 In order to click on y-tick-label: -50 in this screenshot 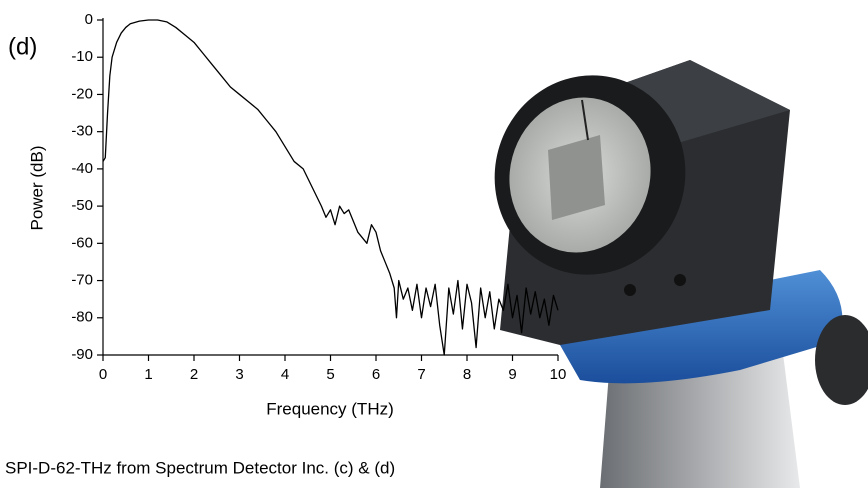, I will do `click(82, 205)`.